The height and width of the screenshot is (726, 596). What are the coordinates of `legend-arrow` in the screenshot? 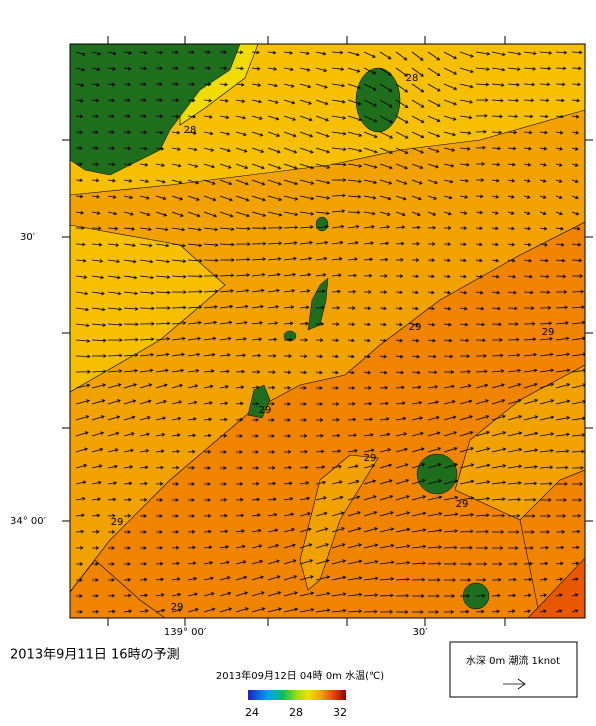 It's located at (514, 684).